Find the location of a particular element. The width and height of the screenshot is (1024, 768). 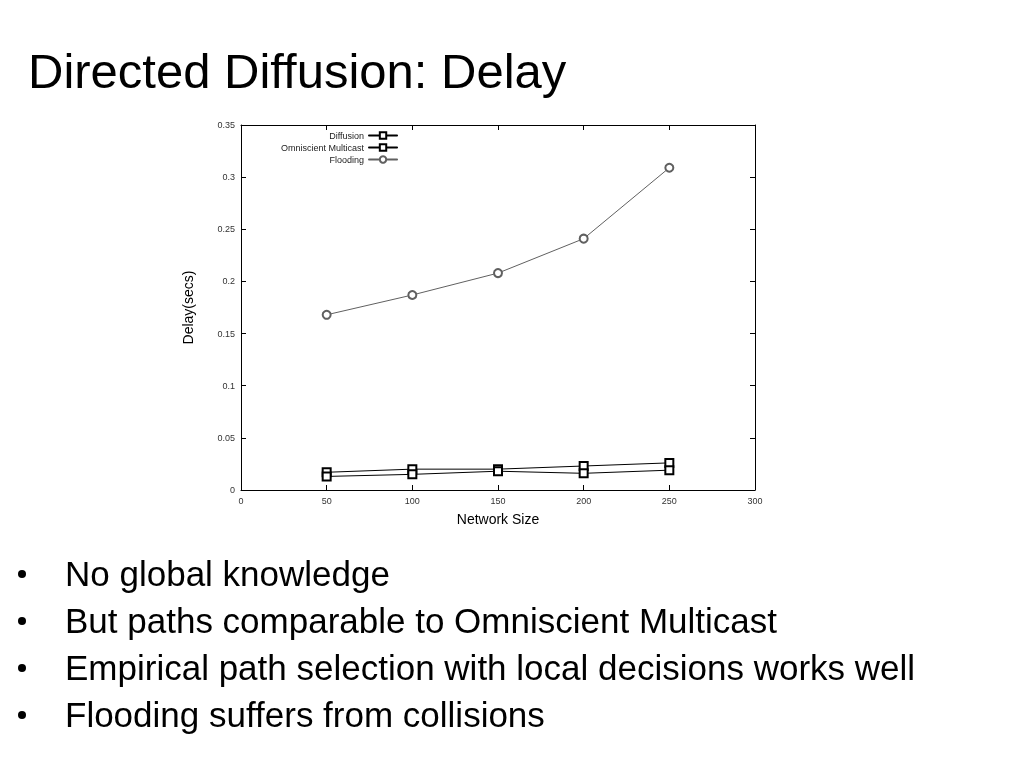

legend-label: Omniscient Multicast is located at coordinates (322, 147).